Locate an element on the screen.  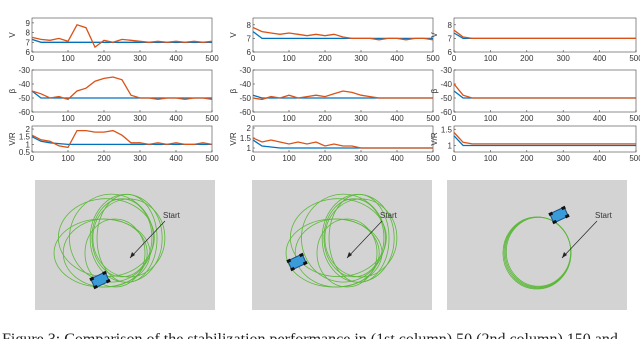
y-axis-label: β is located at coordinates (233, 90).